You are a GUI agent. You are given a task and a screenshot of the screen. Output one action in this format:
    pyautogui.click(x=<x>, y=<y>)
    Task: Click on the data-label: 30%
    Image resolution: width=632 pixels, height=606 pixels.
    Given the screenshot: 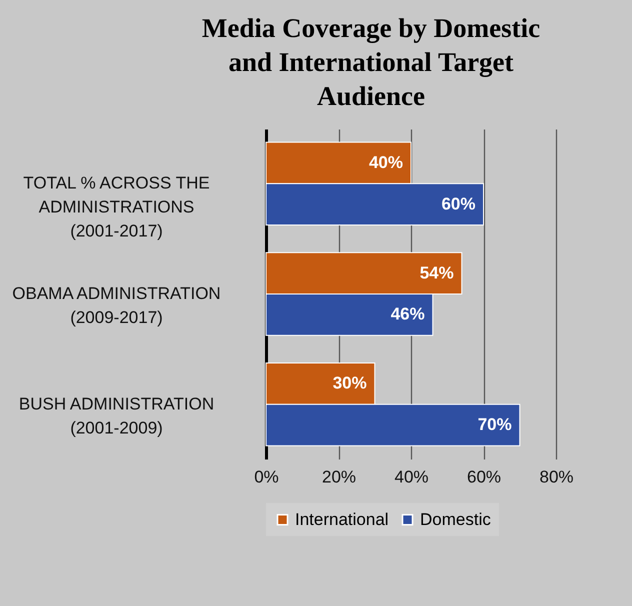 What is the action you would take?
    pyautogui.click(x=349, y=383)
    